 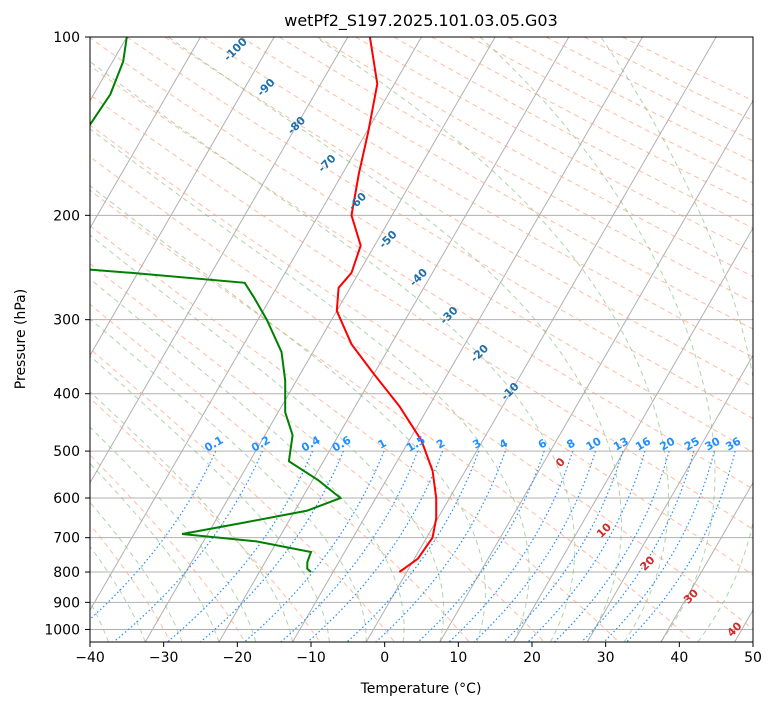 I want to click on x-tick-label: −20, so click(x=238, y=658).